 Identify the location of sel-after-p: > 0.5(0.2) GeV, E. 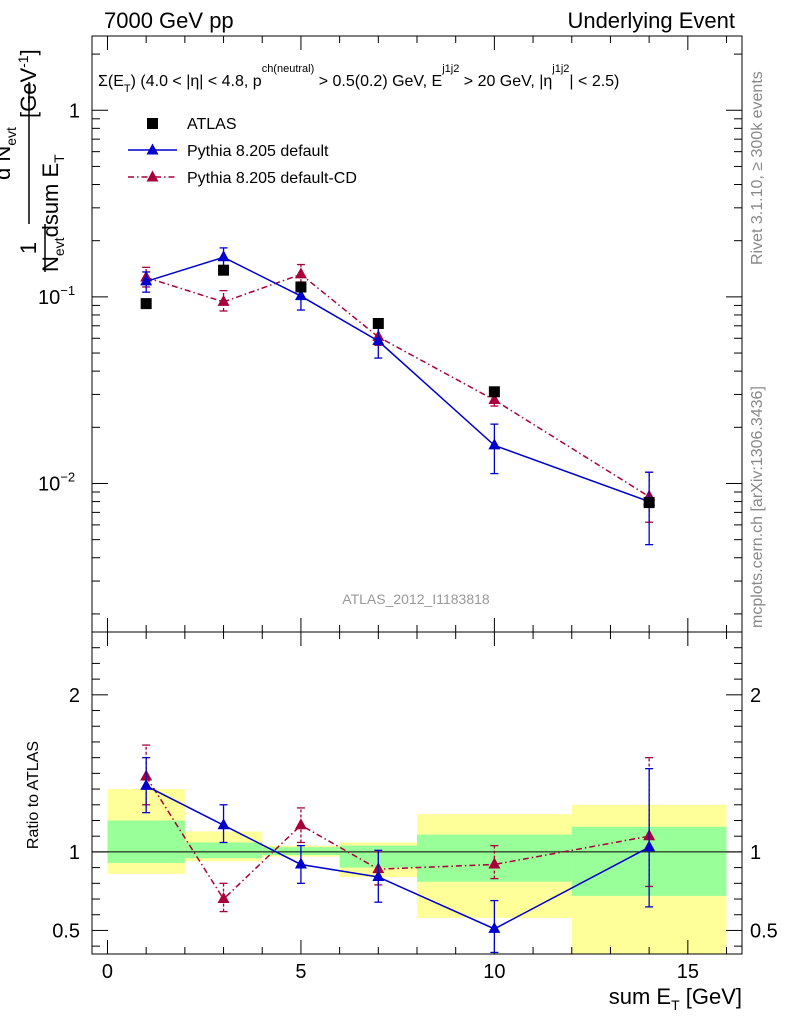
(378, 81).